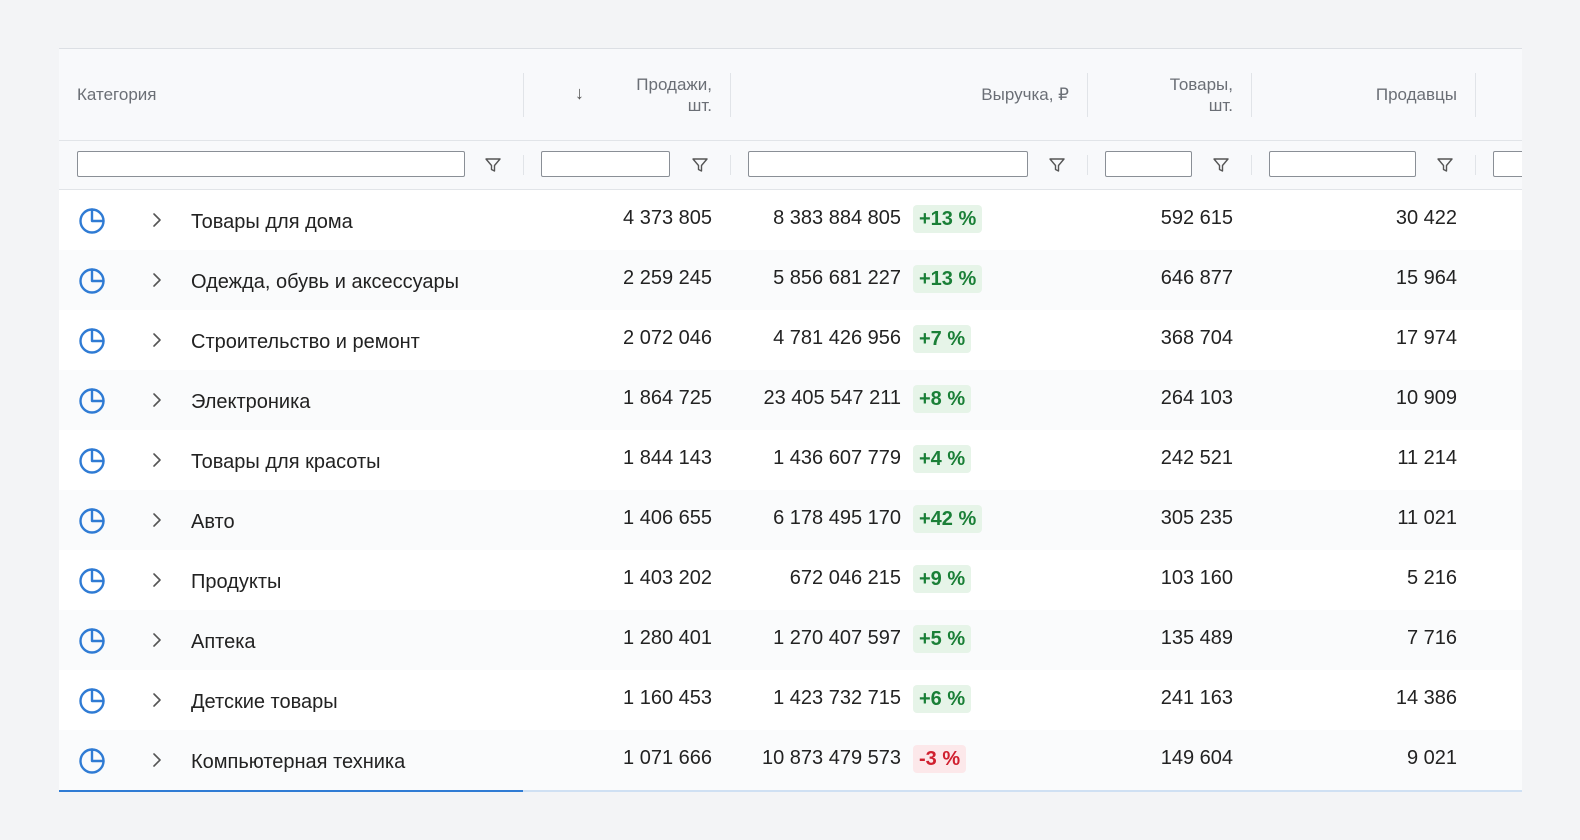  I want to click on revenue-change-badge: +4 %, so click(942, 459).